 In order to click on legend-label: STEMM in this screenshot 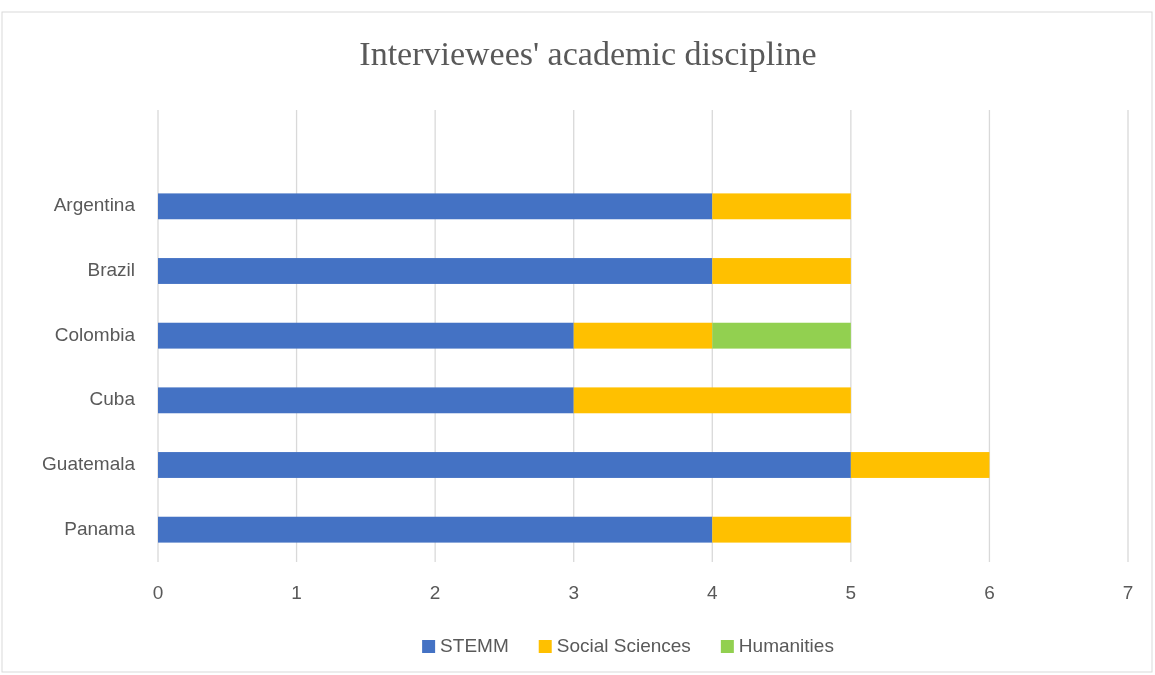, I will do `click(474, 646)`.